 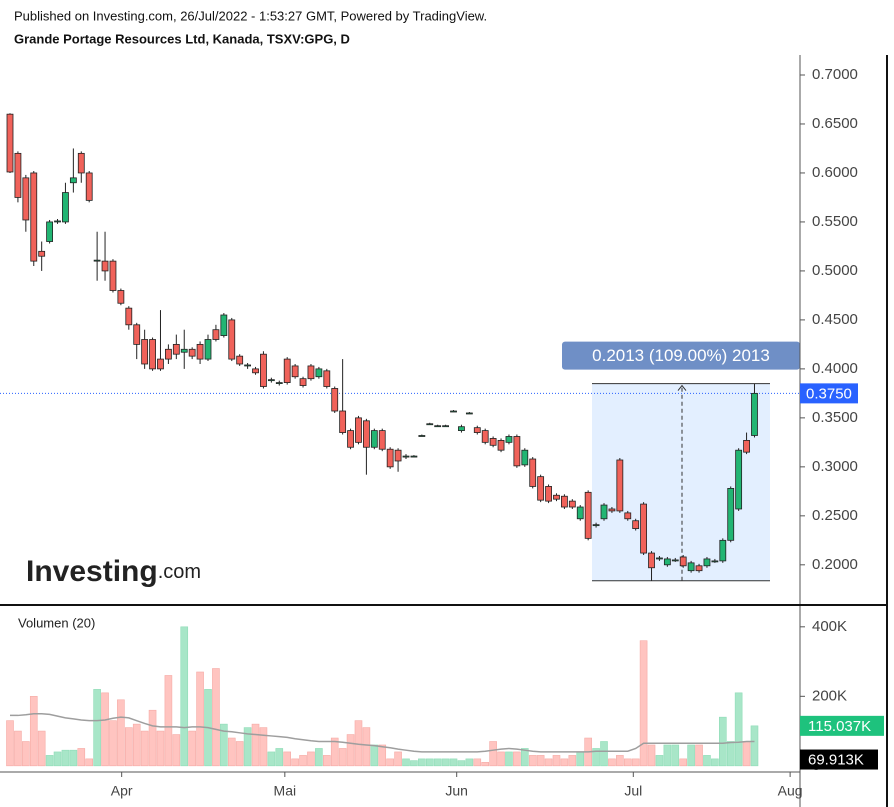 What do you see at coordinates (835, 123) in the screenshot?
I see `y-tick-label: 0.6500` at bounding box center [835, 123].